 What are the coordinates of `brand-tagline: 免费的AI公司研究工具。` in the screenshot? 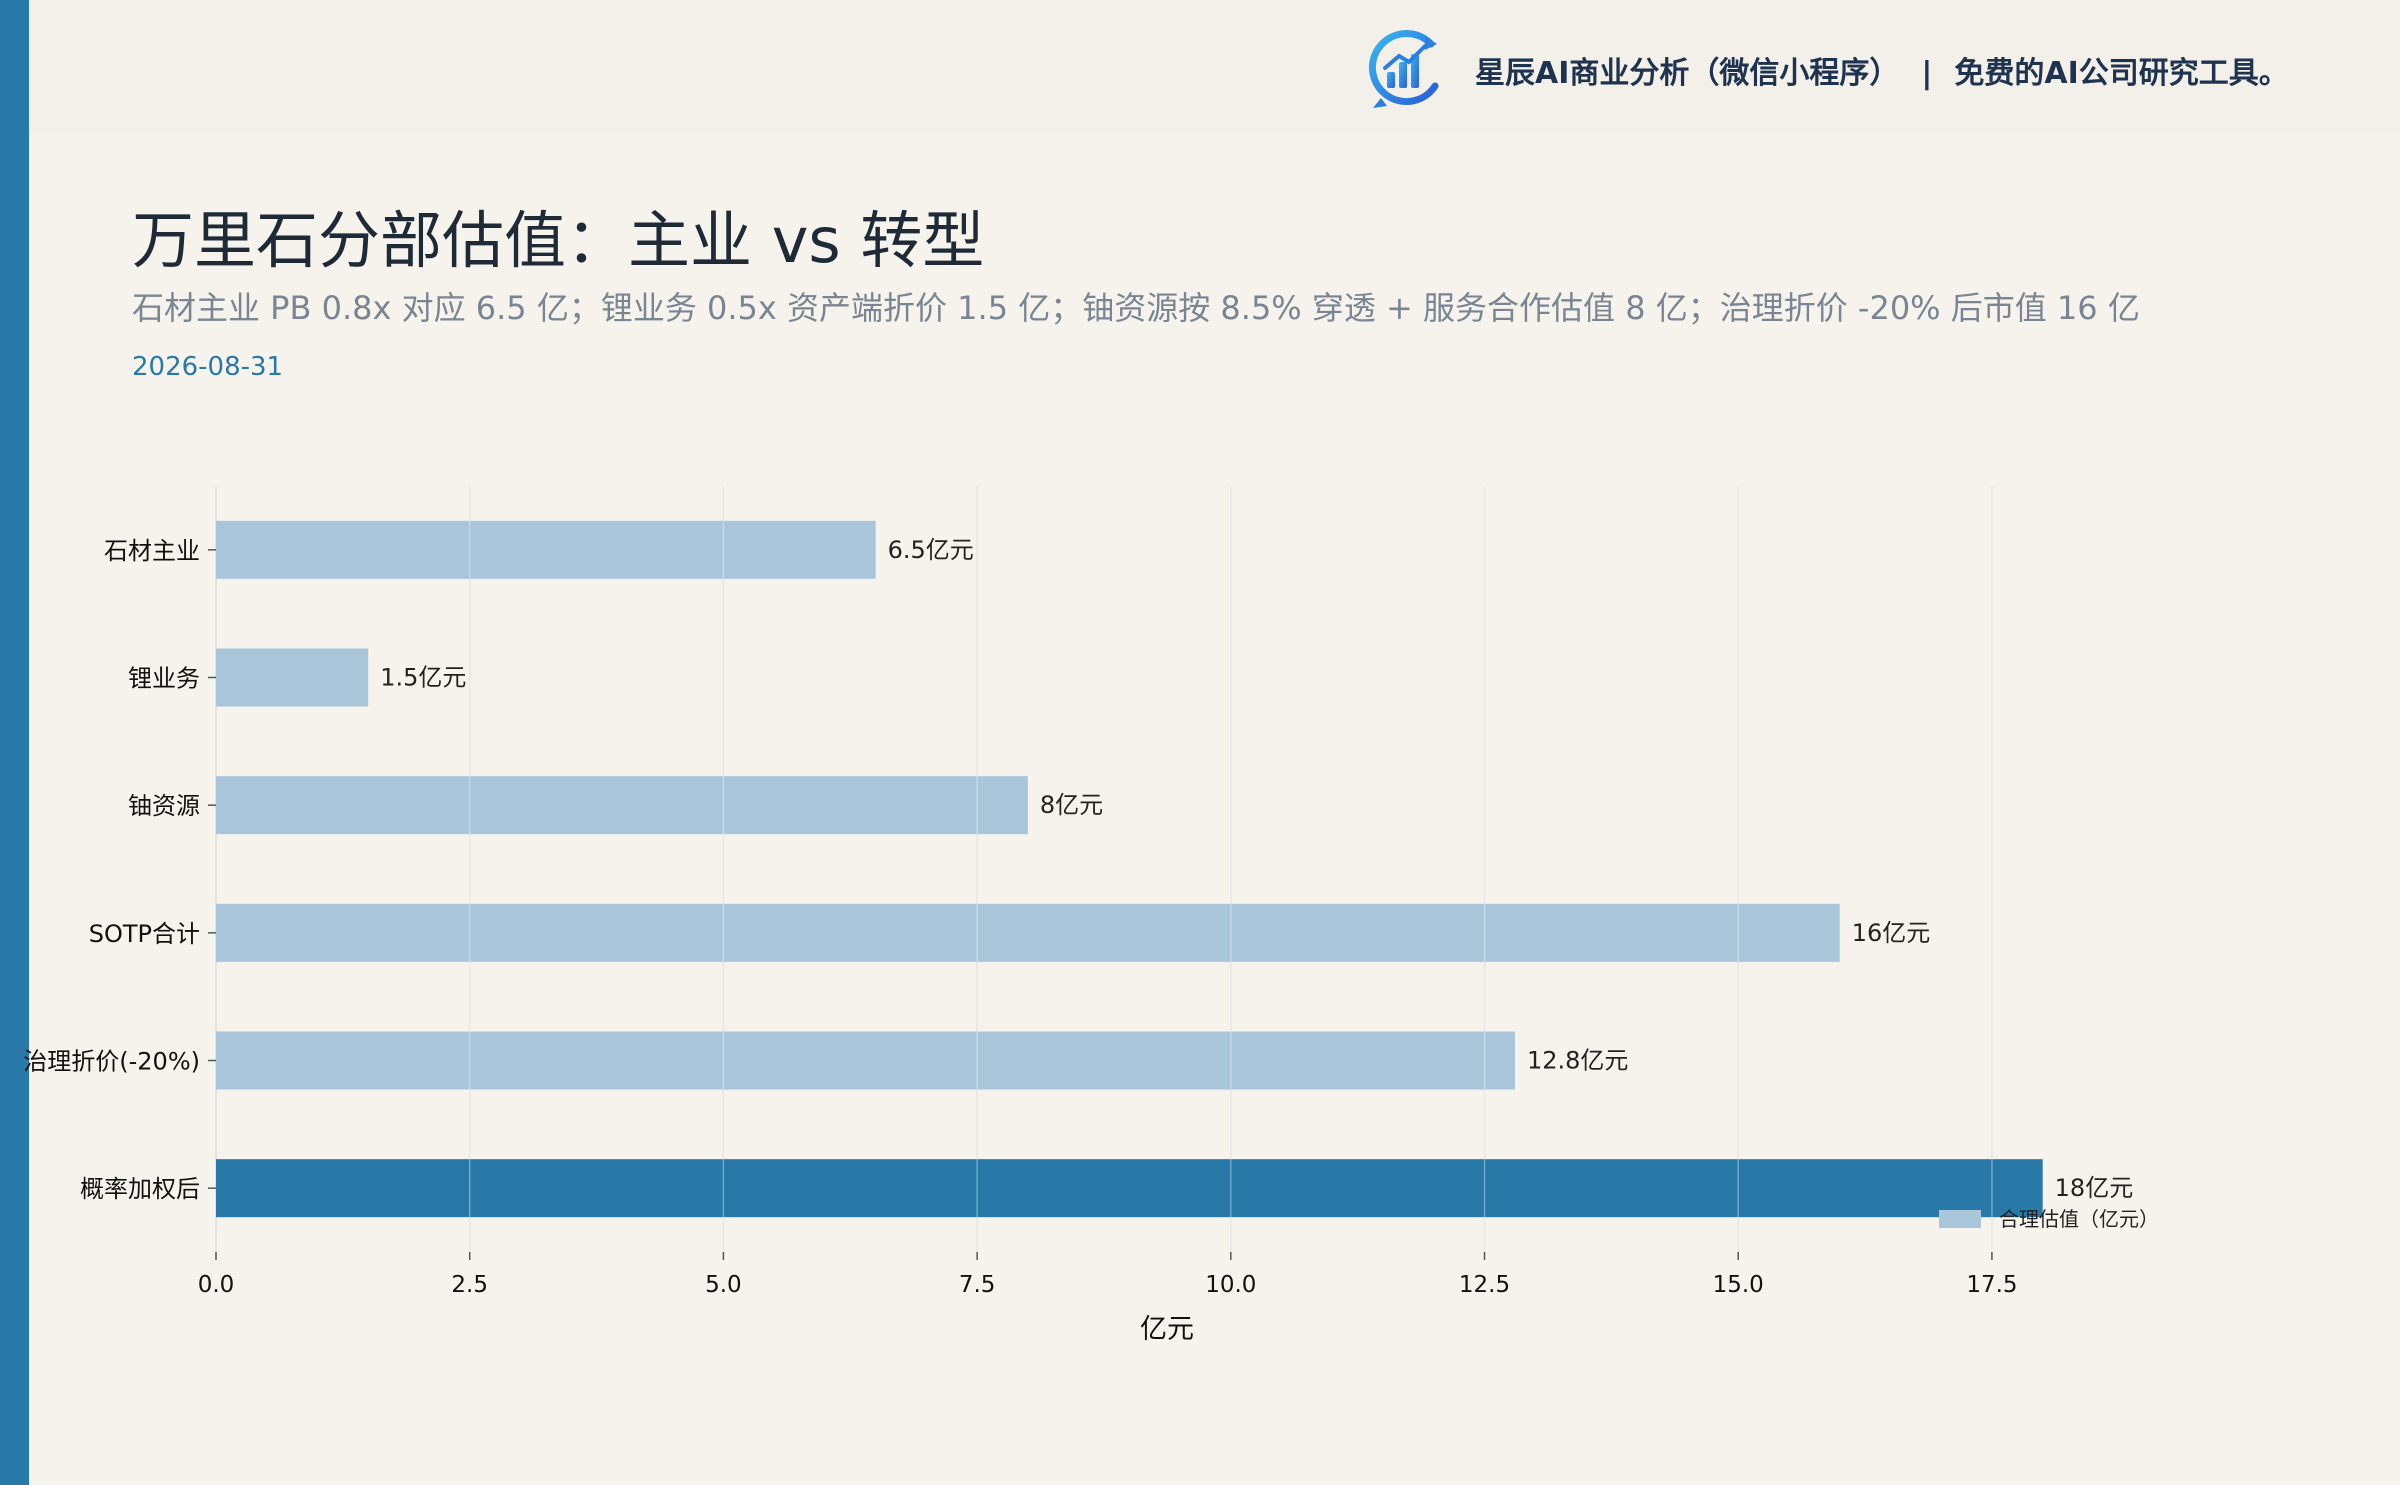 It's located at (2121, 73).